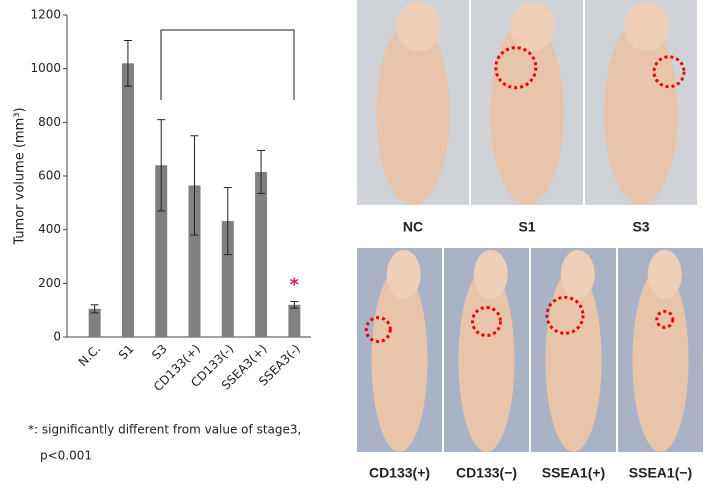  I want to click on footnote: p<0.001, so click(66, 456).